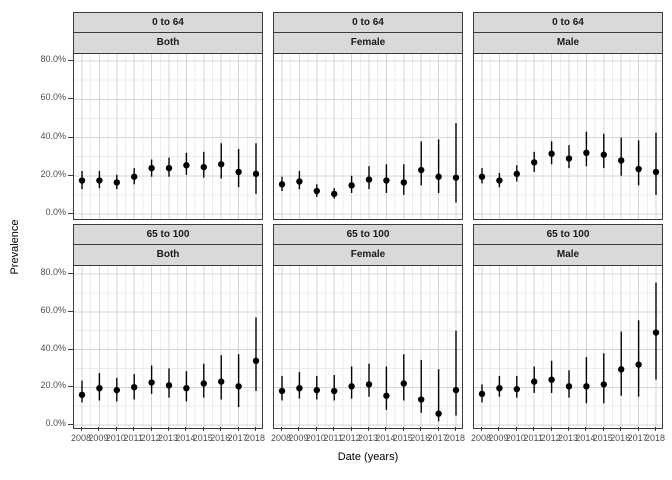 The image size is (672, 480). I want to click on facet-strip-age: 0 to 64, so click(168, 22).